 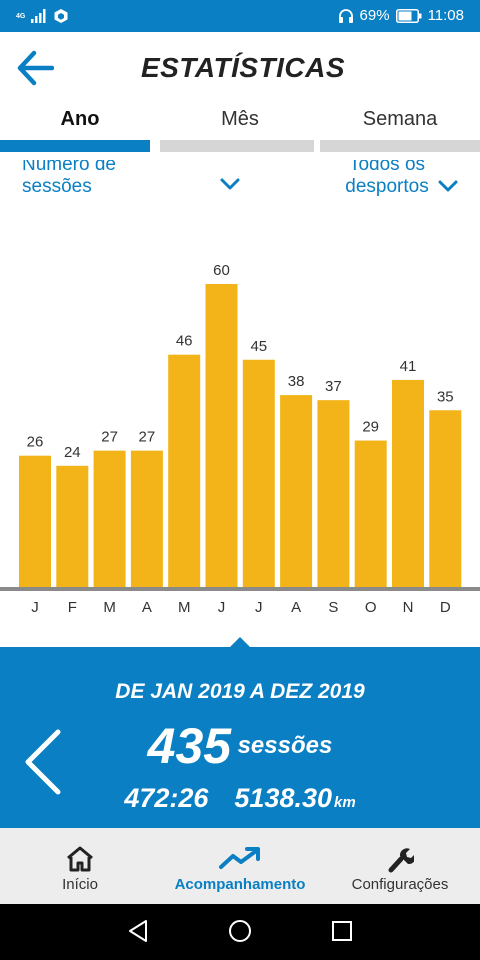 I want to click on filters-row: Número de sessões Todos os desportos, so click(x=240, y=182).